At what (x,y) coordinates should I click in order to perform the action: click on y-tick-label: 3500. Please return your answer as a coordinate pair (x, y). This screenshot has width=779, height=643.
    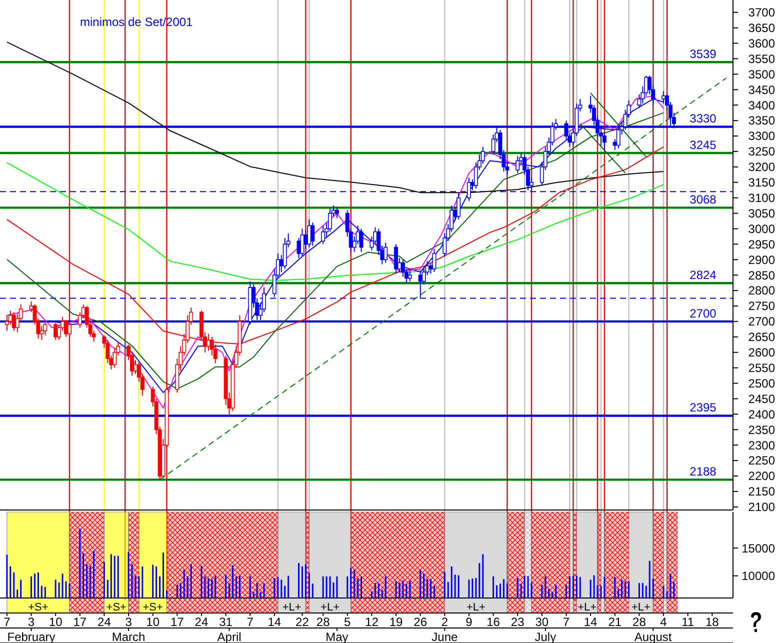
    Looking at the image, I should click on (762, 74).